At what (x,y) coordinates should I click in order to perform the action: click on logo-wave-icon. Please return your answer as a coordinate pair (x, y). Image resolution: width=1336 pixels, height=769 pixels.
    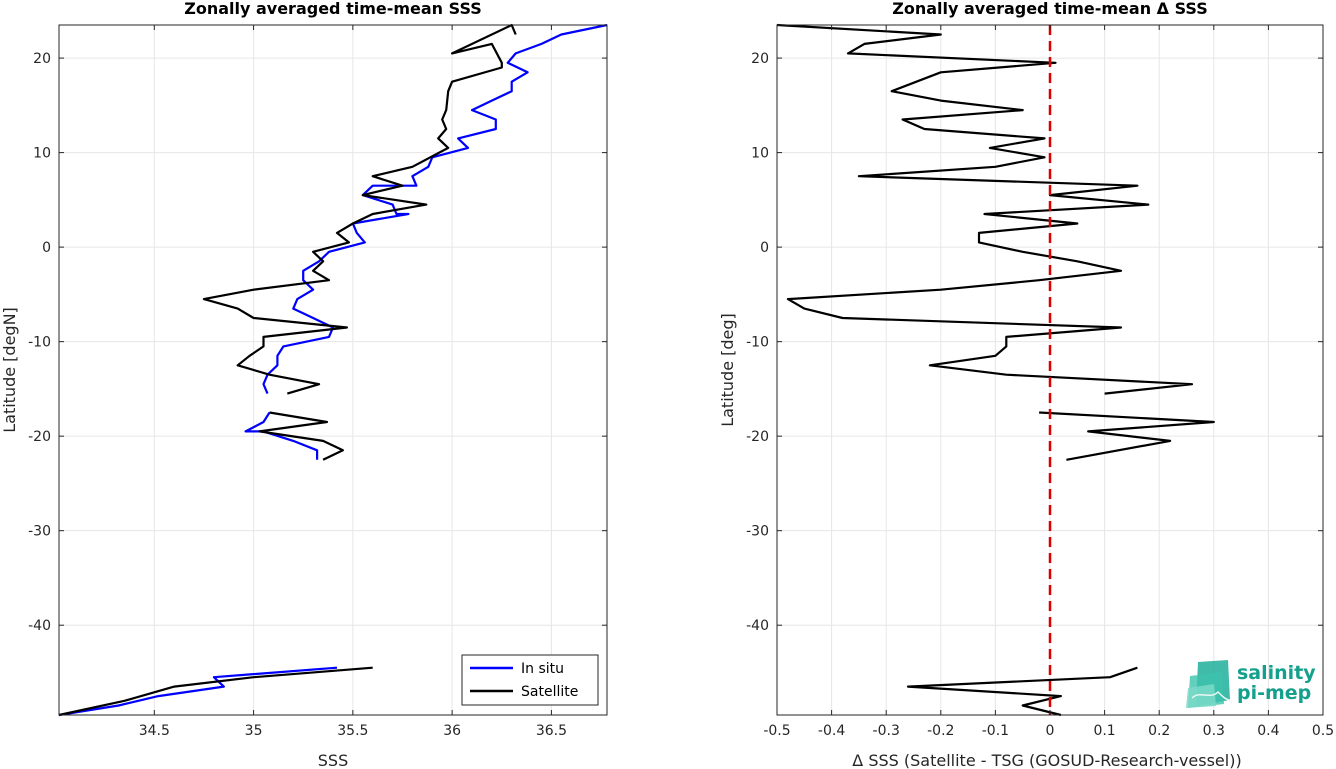
    Looking at the image, I should click on (1208, 684).